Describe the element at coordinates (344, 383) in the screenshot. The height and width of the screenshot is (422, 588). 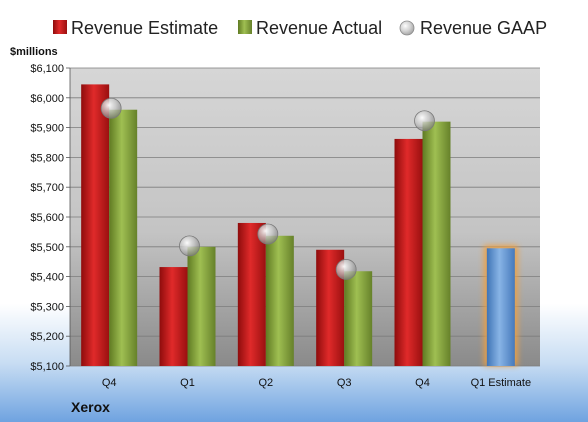
I see `x-tick-label: Q3` at that location.